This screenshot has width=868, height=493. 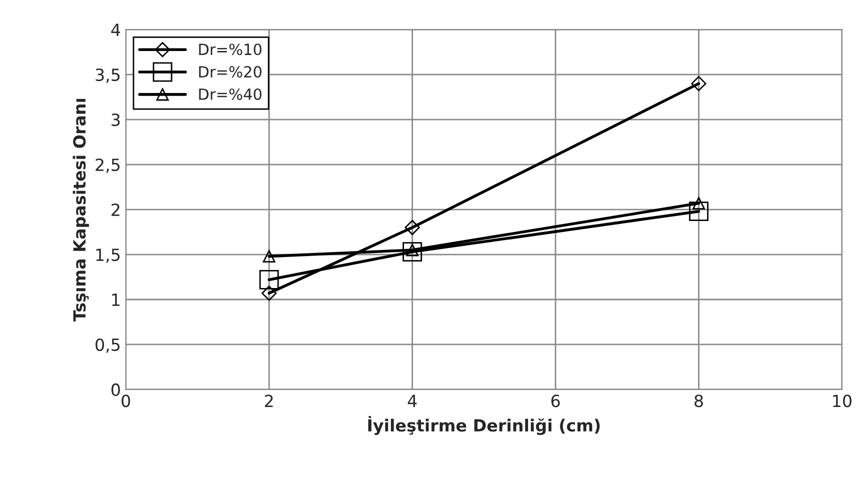 I want to click on y-tick-label: 2, so click(x=116, y=209).